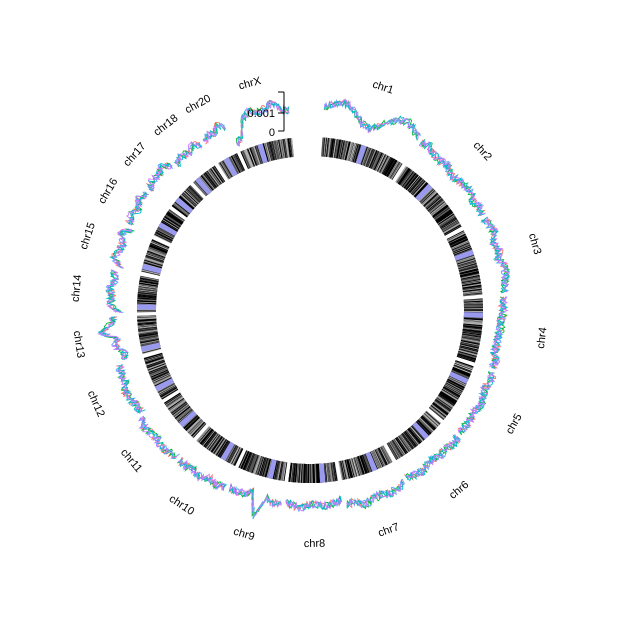 Image resolution: width=620 pixels, height=620 pixels. What do you see at coordinates (198, 105) in the screenshot?
I see `chromosome-label: chr20` at bounding box center [198, 105].